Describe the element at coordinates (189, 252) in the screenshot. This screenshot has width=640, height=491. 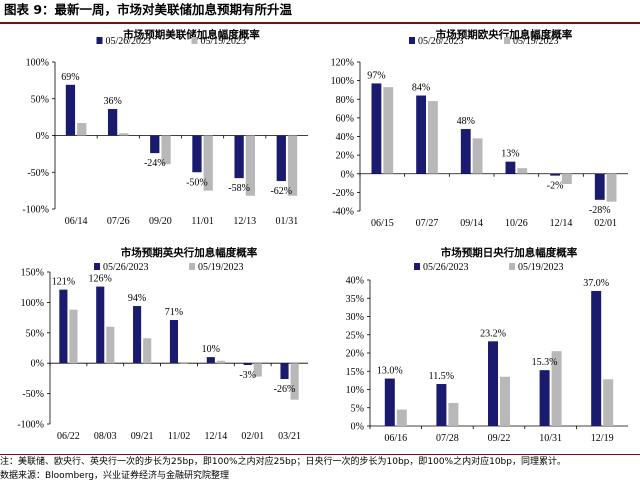
I see `chart-title: 市场预期英央行加息幅度概率` at that location.